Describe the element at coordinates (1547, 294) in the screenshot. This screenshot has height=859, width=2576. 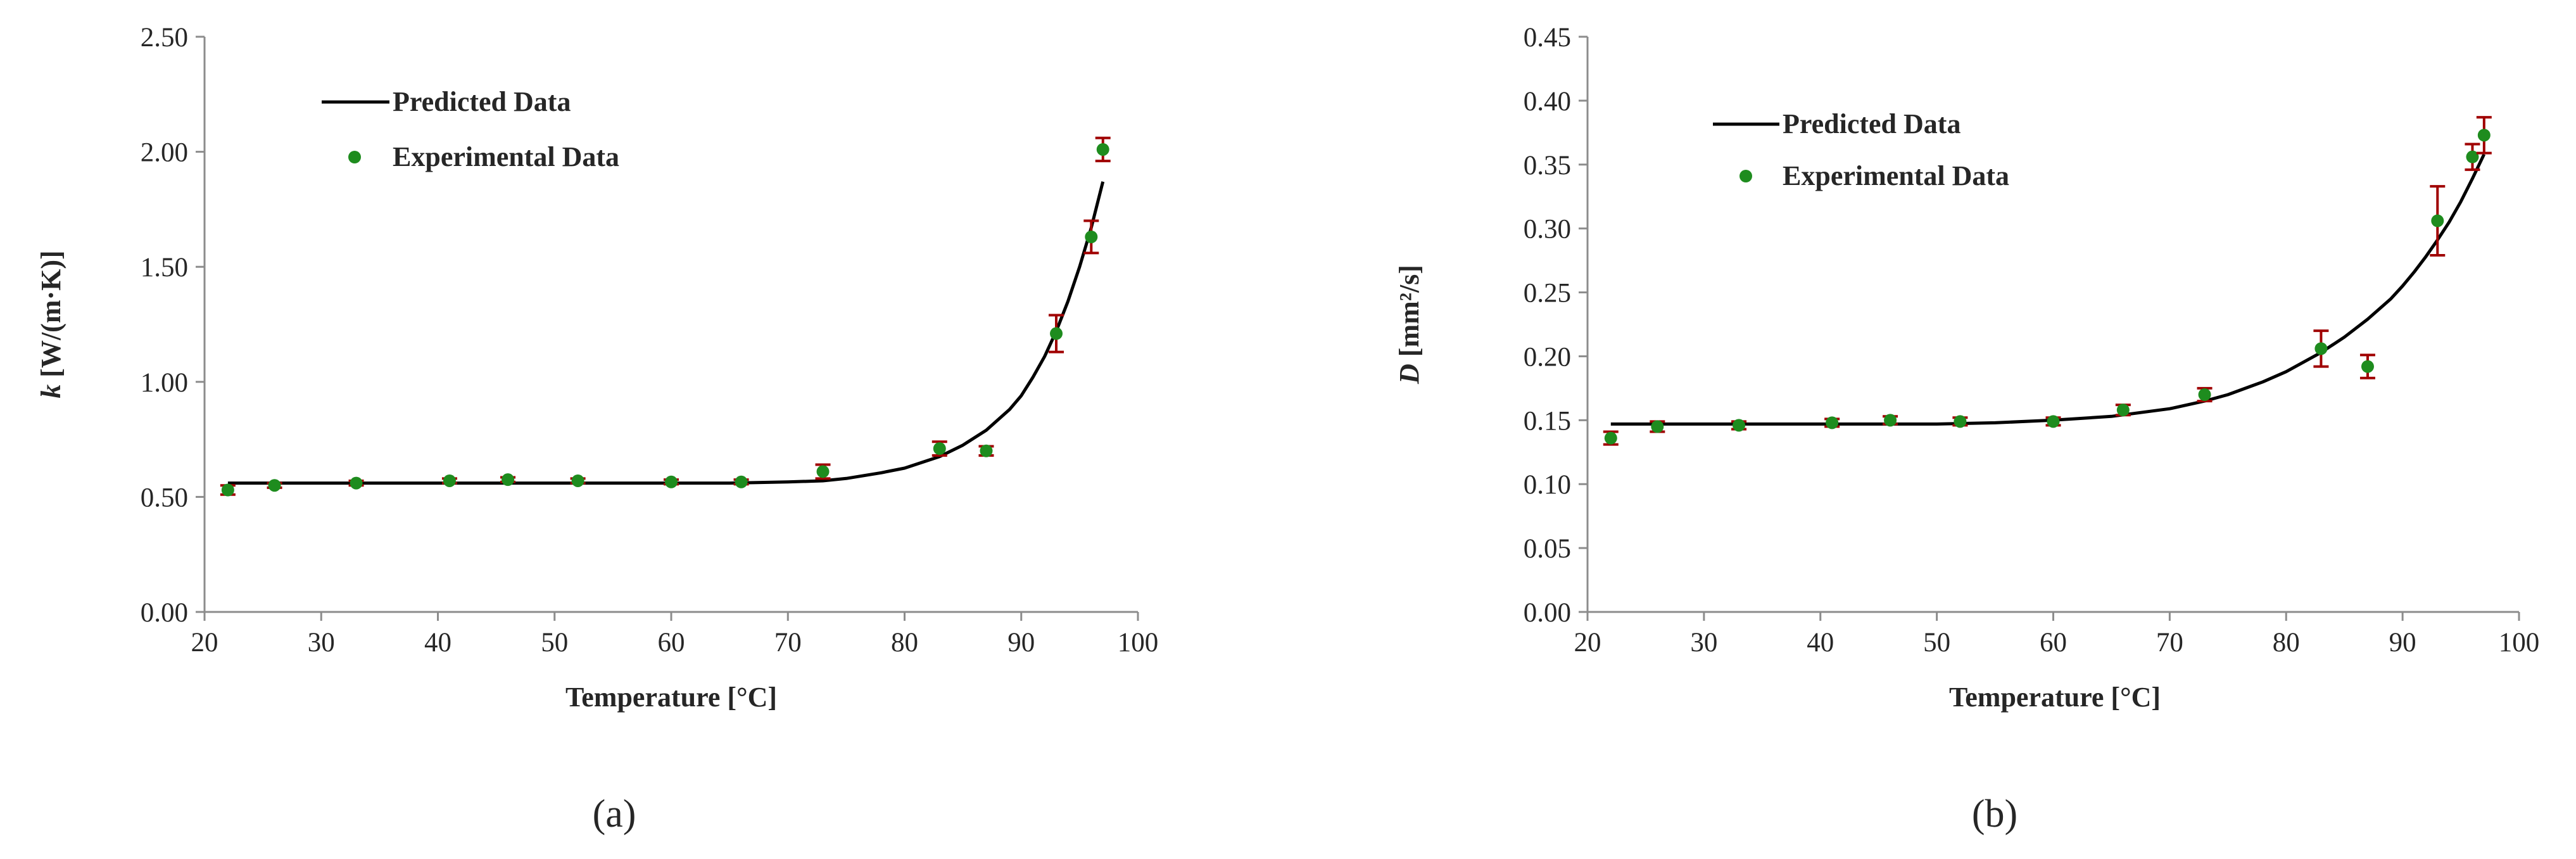
I see `y-tick-label: 0.25` at that location.